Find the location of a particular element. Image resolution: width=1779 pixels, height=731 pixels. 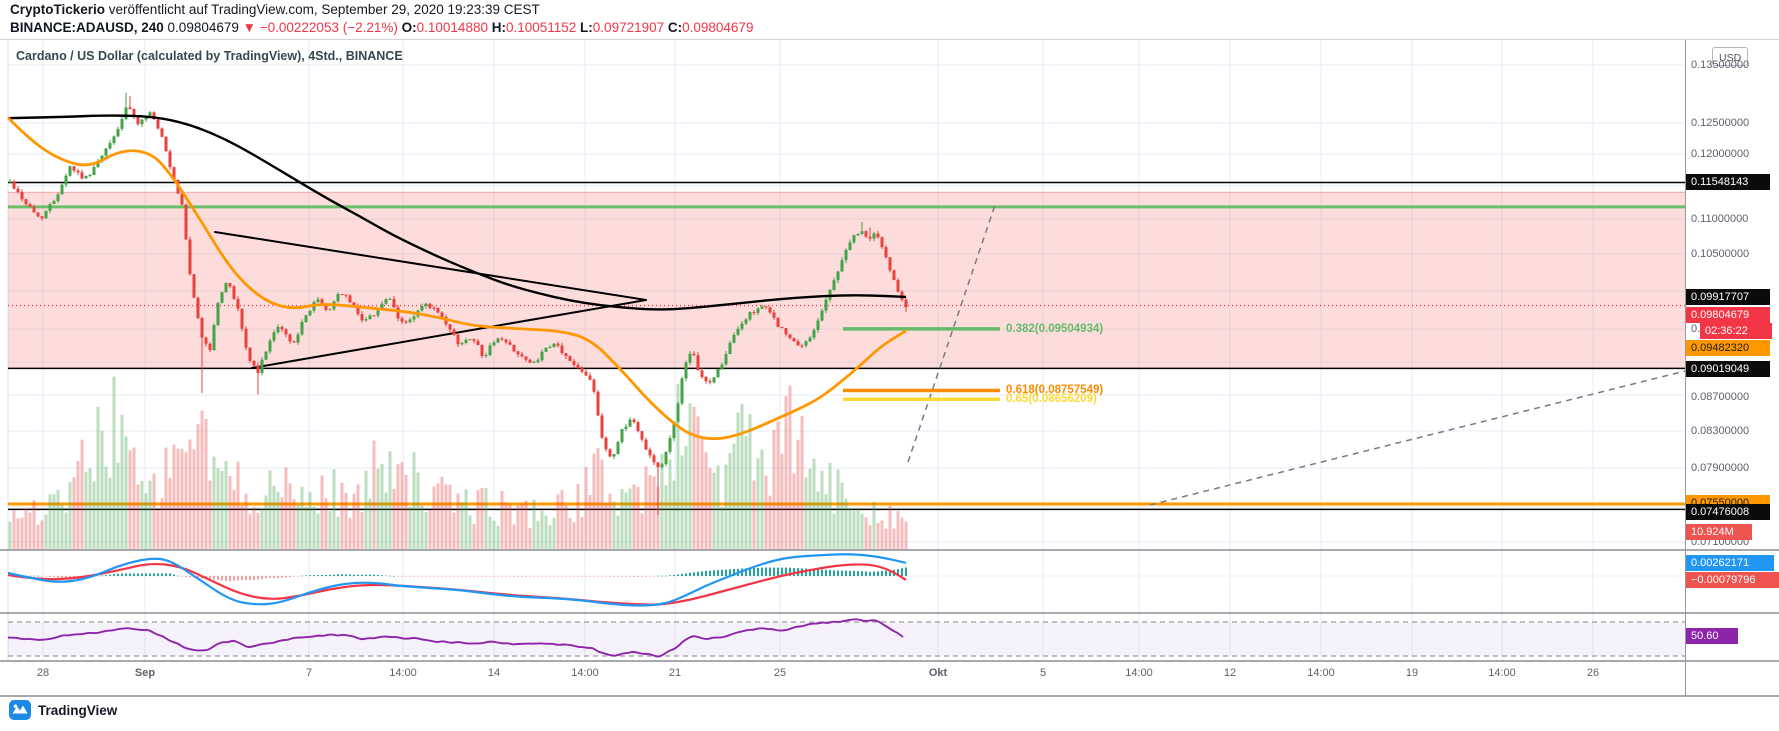

time-tick-label: 19 is located at coordinates (1412, 673).